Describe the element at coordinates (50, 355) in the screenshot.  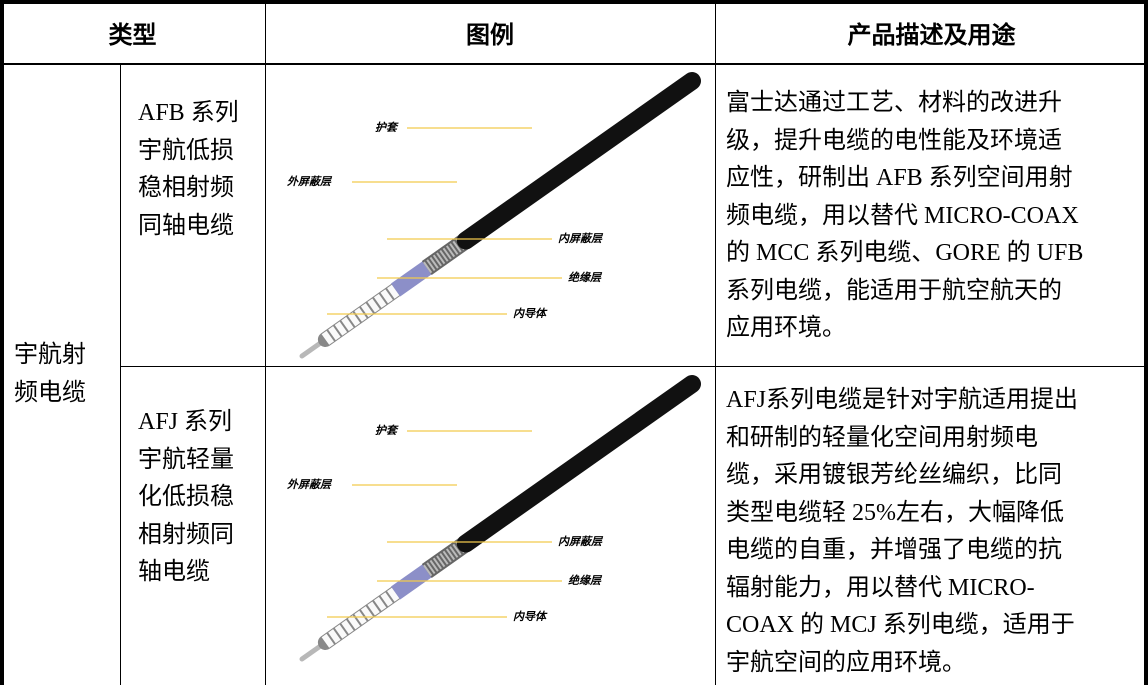
I see `text-line: 宇航射` at that location.